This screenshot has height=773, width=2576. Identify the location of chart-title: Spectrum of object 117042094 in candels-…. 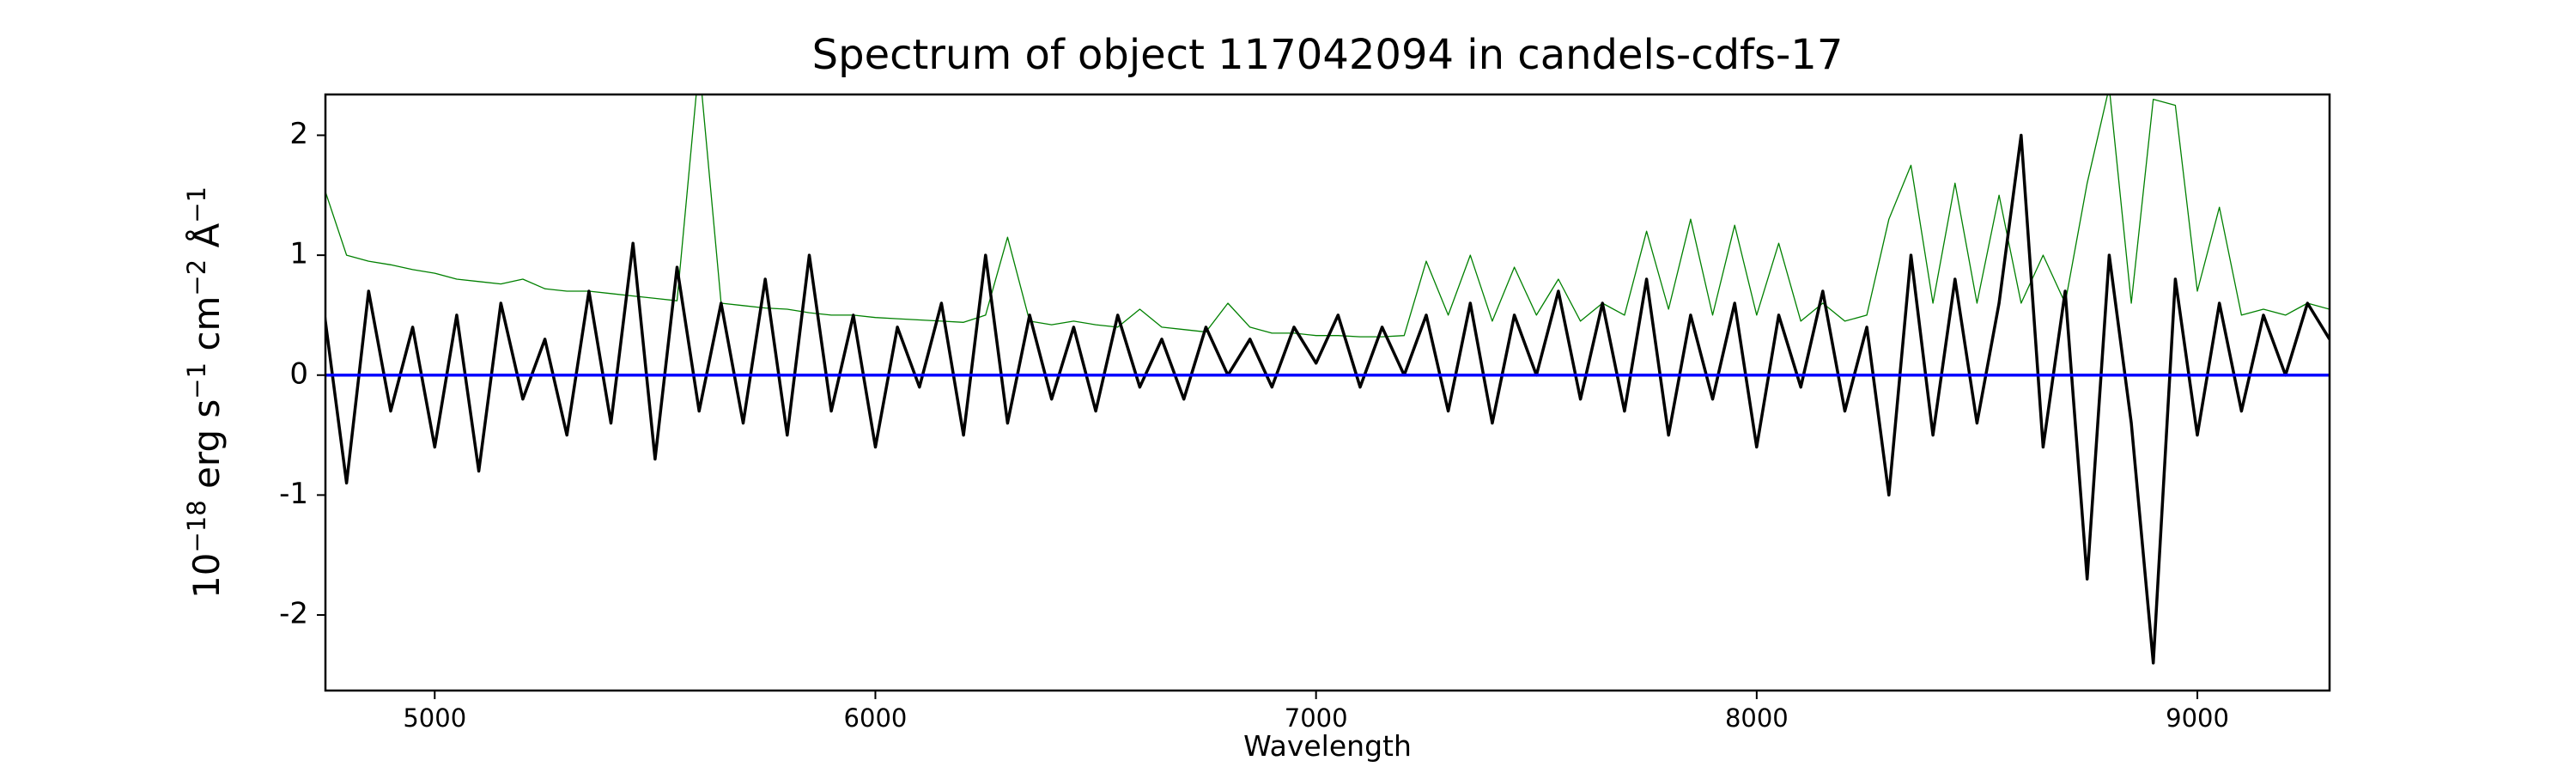
(1328, 55).